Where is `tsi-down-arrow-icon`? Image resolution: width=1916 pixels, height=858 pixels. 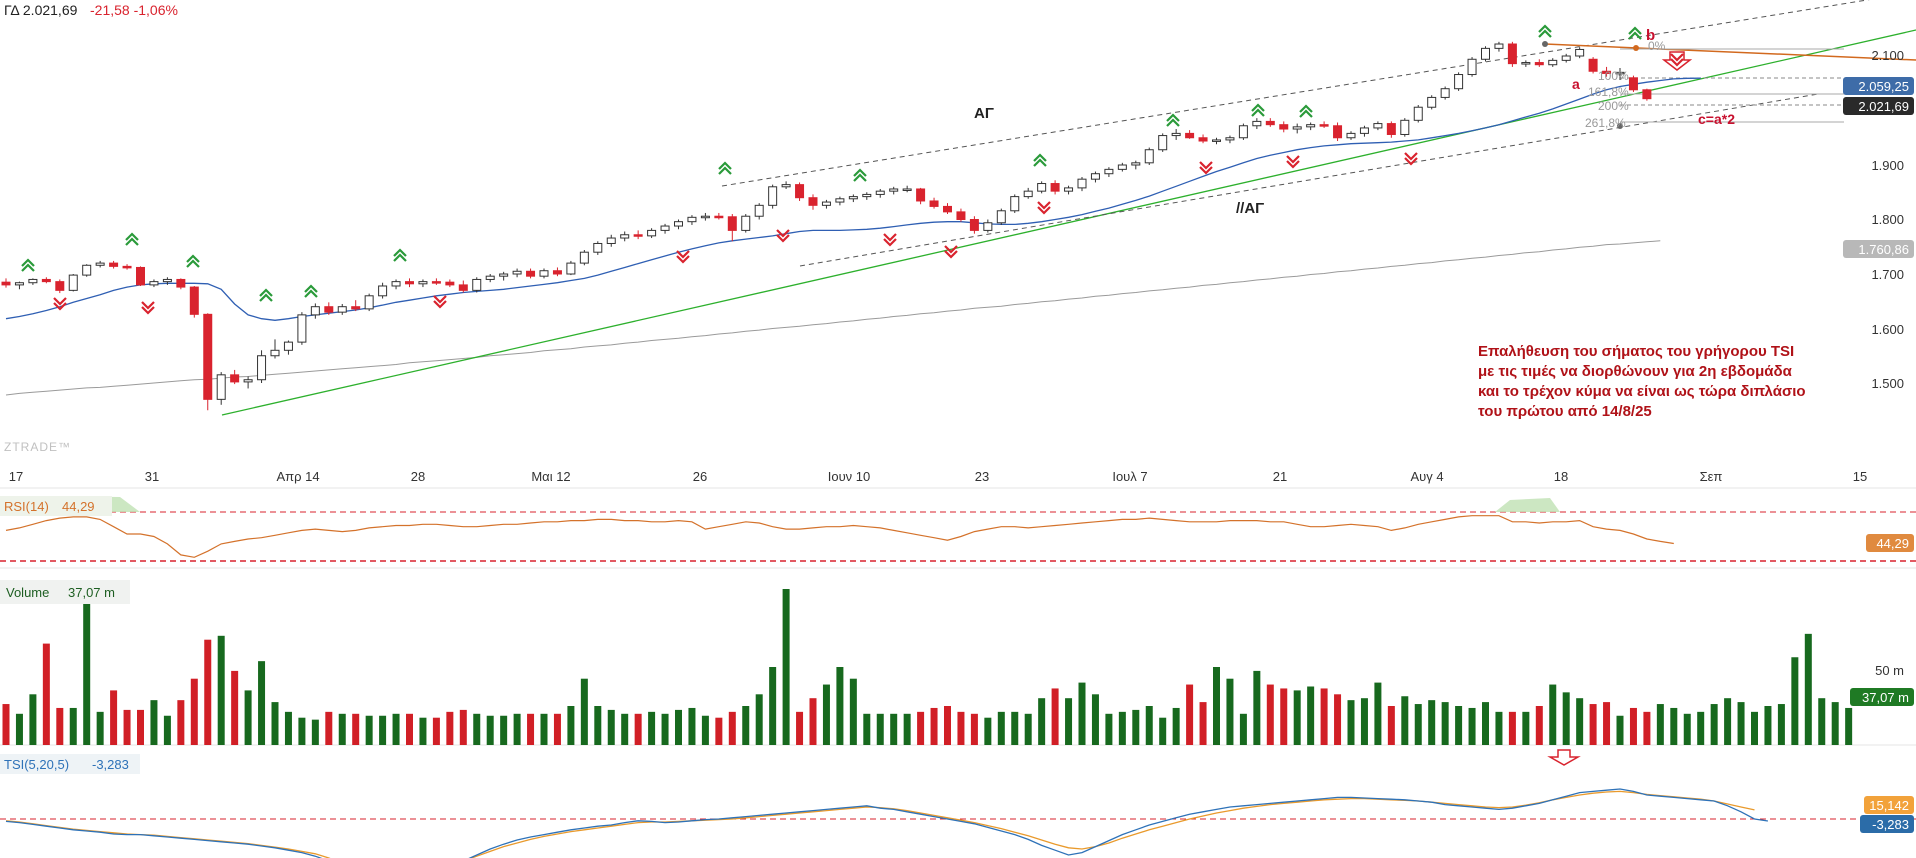 tsi-down-arrow-icon is located at coordinates (1564, 757).